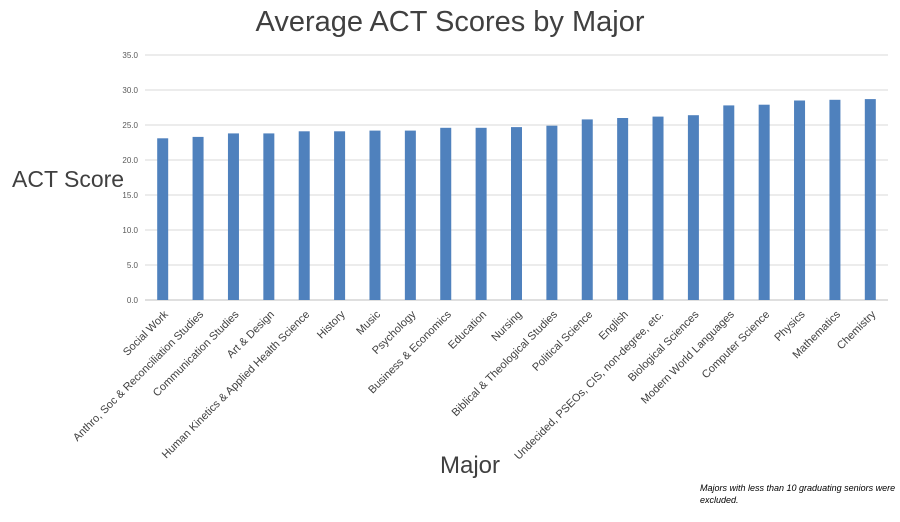  Describe the element at coordinates (790, 326) in the screenshot. I see `x-tick-label: Physics` at that location.